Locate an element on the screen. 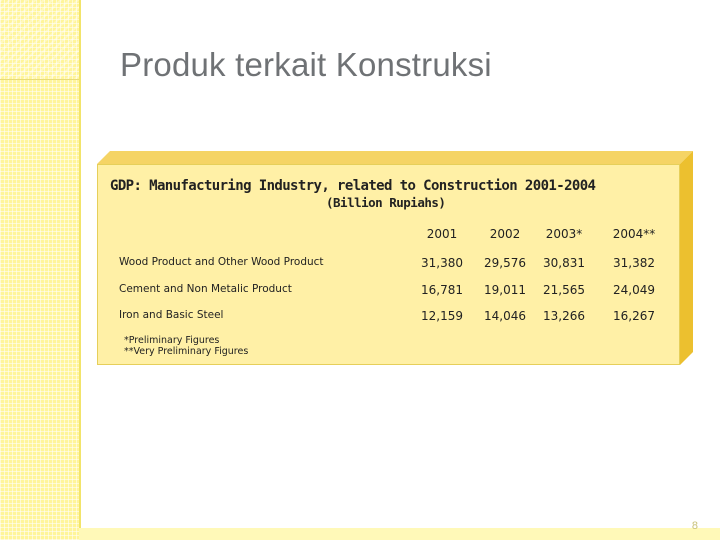  slide-number: 8 is located at coordinates (694, 526).